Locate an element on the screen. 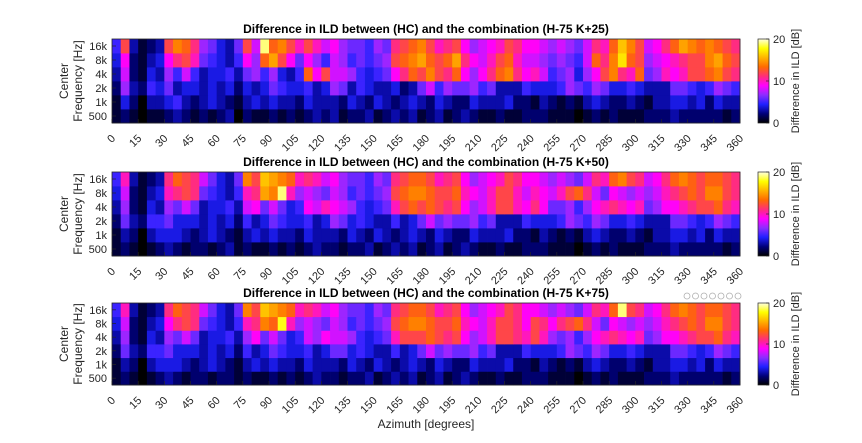  colorbar: 0 10 20 Difference in ILD [dB] is located at coordinates (779, 81).